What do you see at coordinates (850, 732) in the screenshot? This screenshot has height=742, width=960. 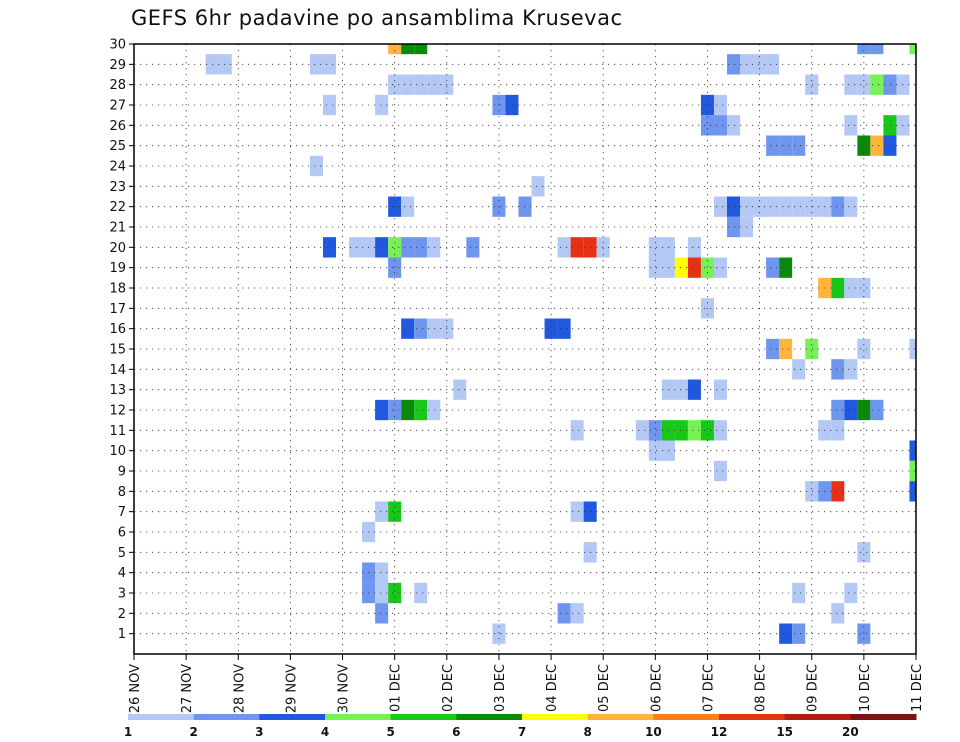 I see `colorbar-tick-label: 20` at bounding box center [850, 732].